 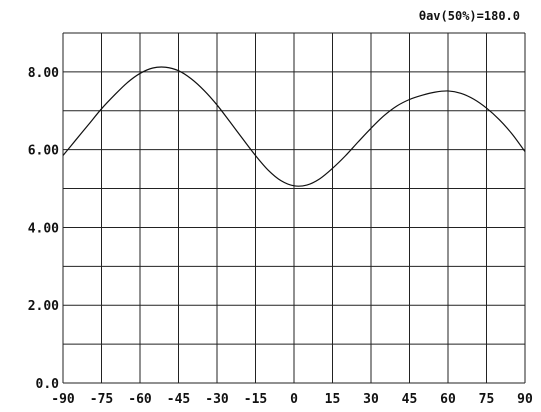 I want to click on x-tick-label: -75, so click(x=101, y=399).